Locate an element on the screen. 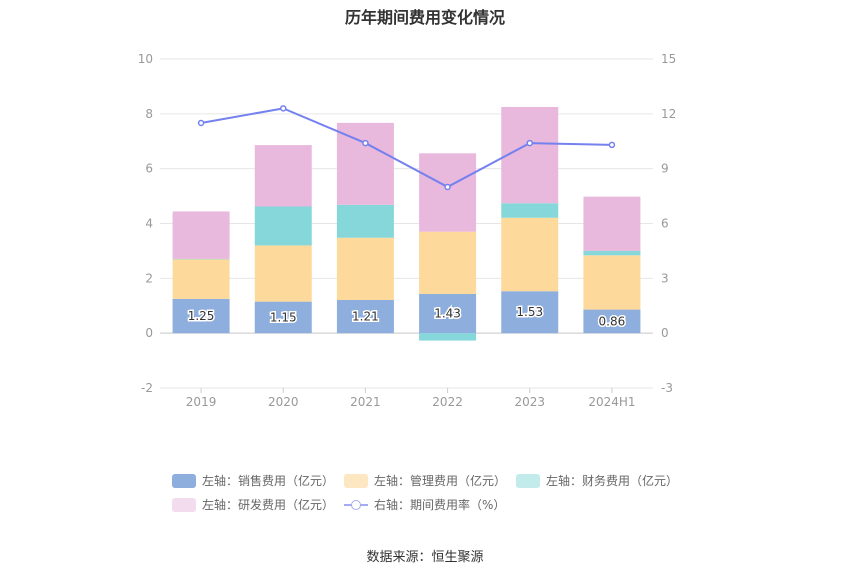 The image size is (850, 575). x-tick-label: 2021 is located at coordinates (365, 402).